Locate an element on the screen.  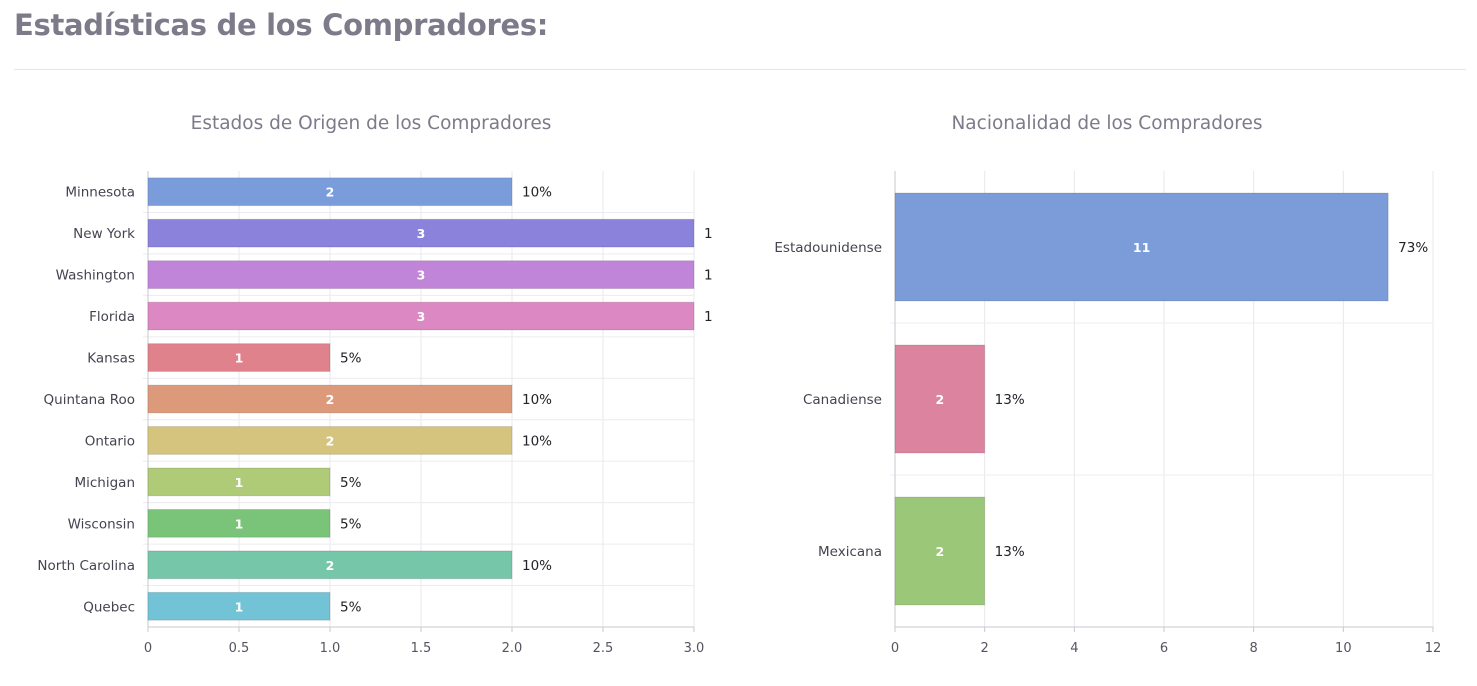
chart-title-states: Estados de Origen de los Compradores is located at coordinates (371, 123).